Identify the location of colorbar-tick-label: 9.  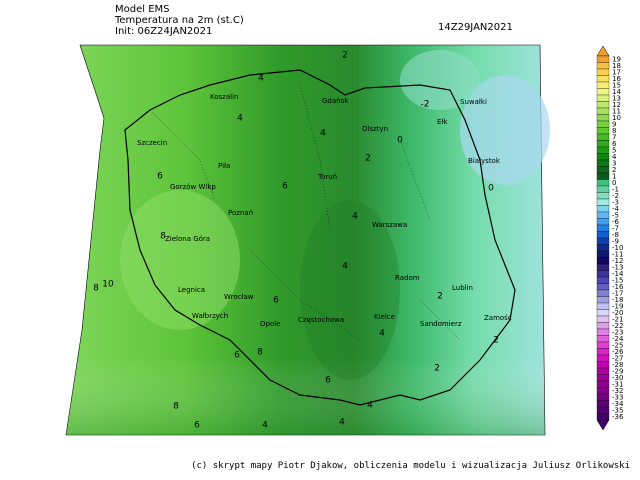
(614, 124).